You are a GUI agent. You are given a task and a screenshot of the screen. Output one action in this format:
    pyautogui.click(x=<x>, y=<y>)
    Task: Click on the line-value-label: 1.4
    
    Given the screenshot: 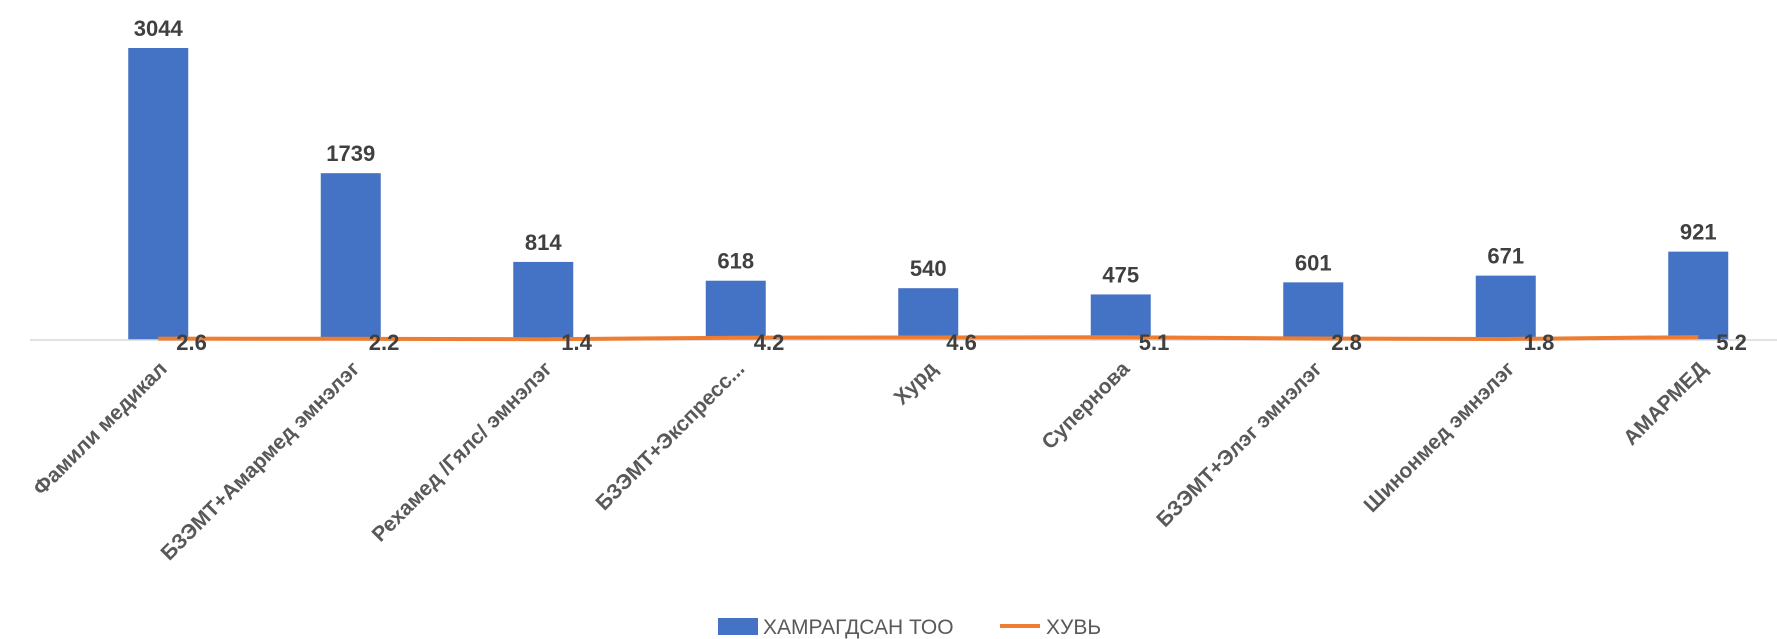 What is the action you would take?
    pyautogui.click(x=576, y=342)
    